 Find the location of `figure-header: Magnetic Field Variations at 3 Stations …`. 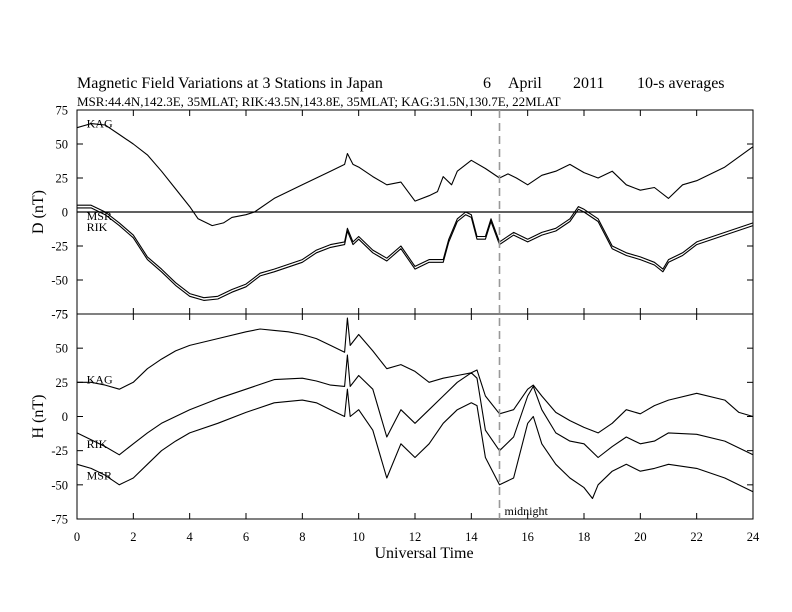

figure-header: Magnetic Field Variations at 3 Stations … is located at coordinates (401, 92).